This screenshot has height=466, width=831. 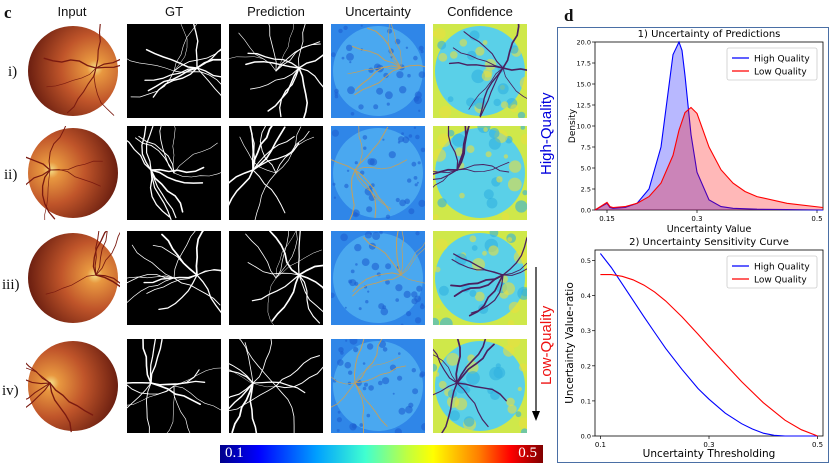 I want to click on y-tick-label: 0.3, so click(x=586, y=331).